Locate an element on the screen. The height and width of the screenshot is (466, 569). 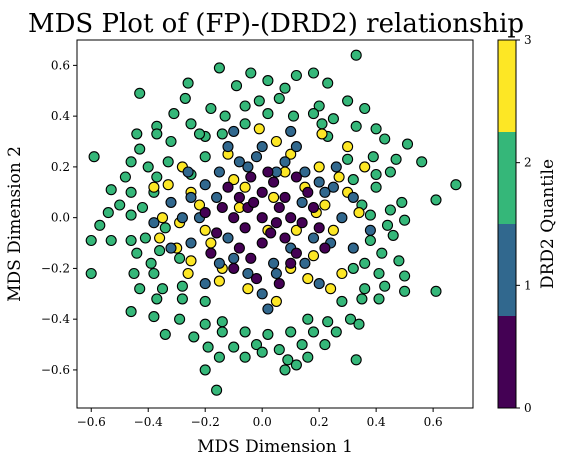
x-tick-label-5: 0.4 is located at coordinates (376, 422).